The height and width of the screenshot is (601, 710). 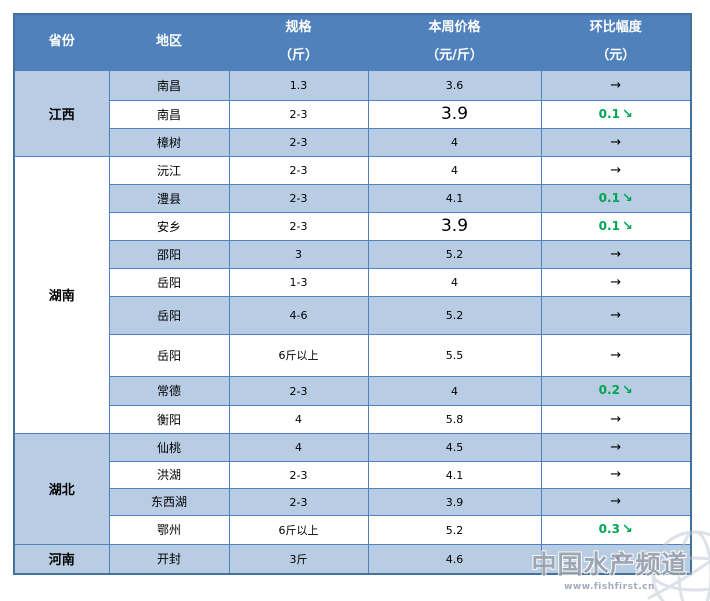 I want to click on price-cell: 4.5, so click(x=454, y=447).